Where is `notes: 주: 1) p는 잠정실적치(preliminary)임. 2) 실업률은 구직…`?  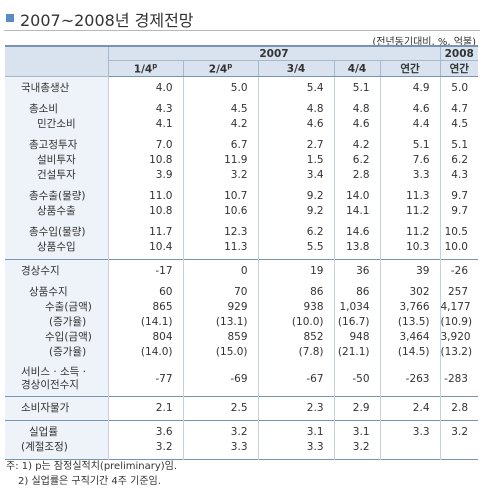
notes: 주: 1) p는 잠정실적치(preliminary)임. 2) 실업률은 구직… is located at coordinates (91, 474).